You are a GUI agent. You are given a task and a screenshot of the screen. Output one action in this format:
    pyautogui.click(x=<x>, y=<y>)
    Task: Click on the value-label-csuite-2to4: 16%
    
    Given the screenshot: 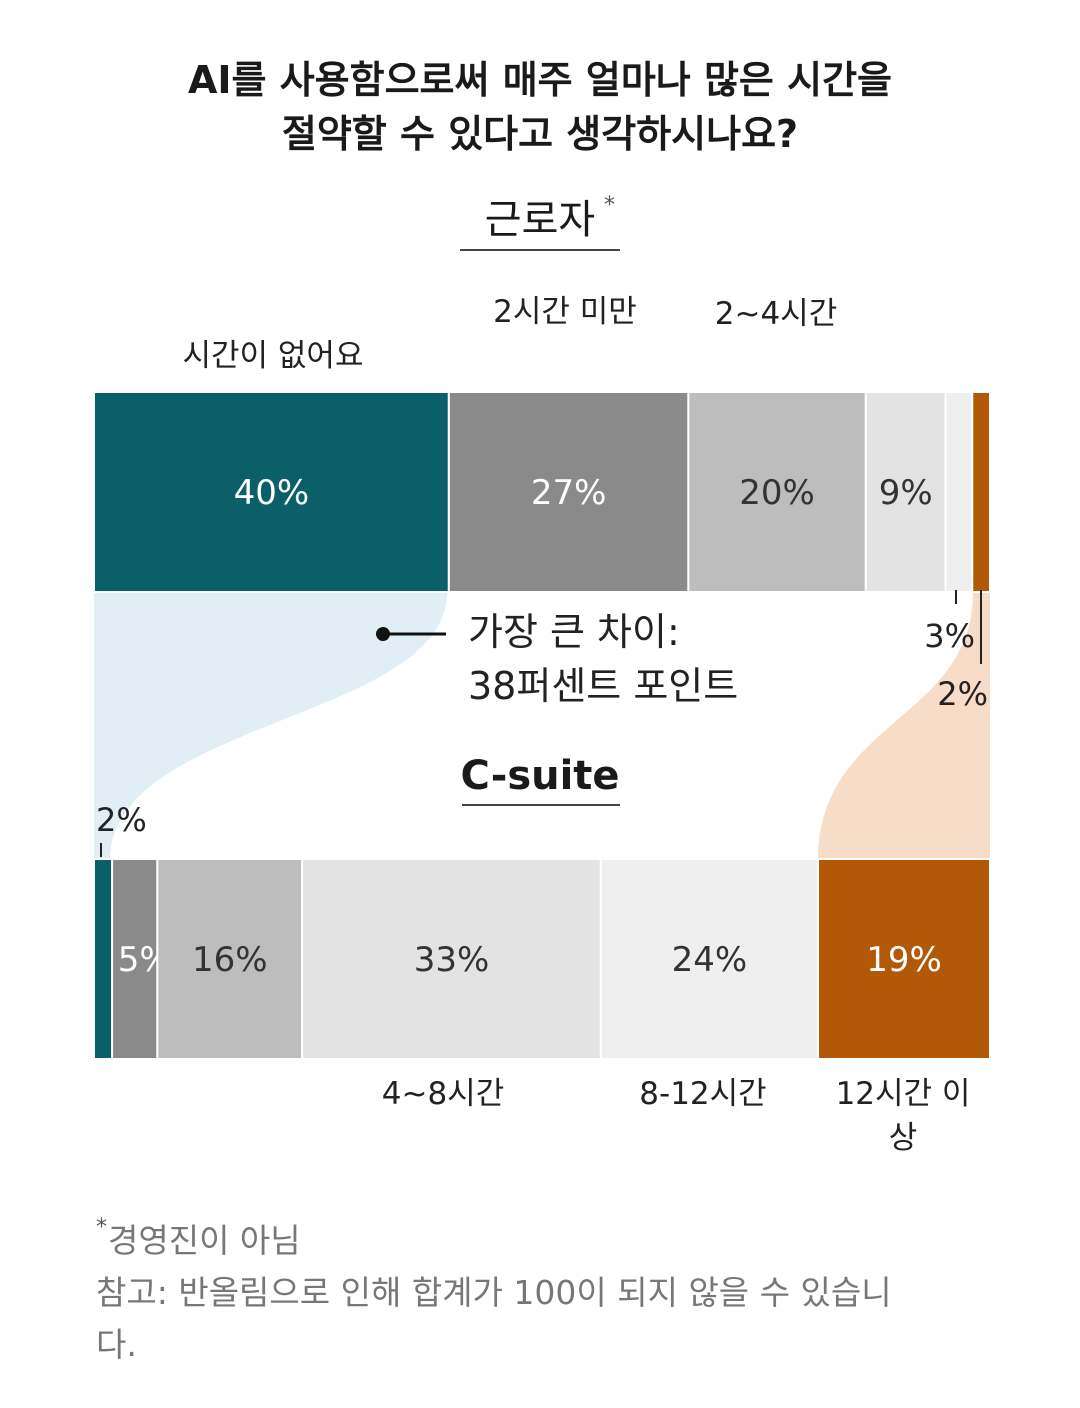 What is the action you would take?
    pyautogui.click(x=230, y=960)
    